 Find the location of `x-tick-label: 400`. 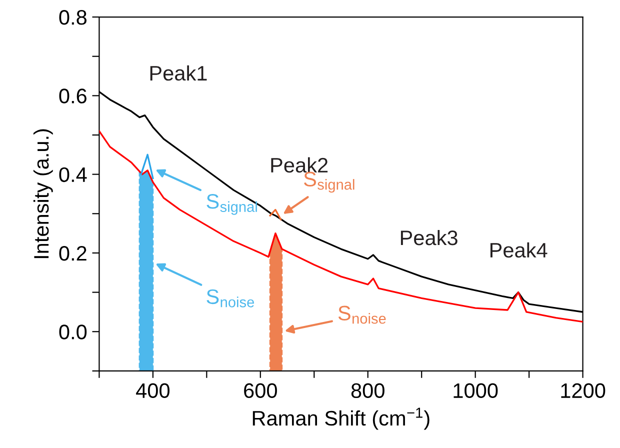

x-tick-label: 400 is located at coordinates (153, 390).